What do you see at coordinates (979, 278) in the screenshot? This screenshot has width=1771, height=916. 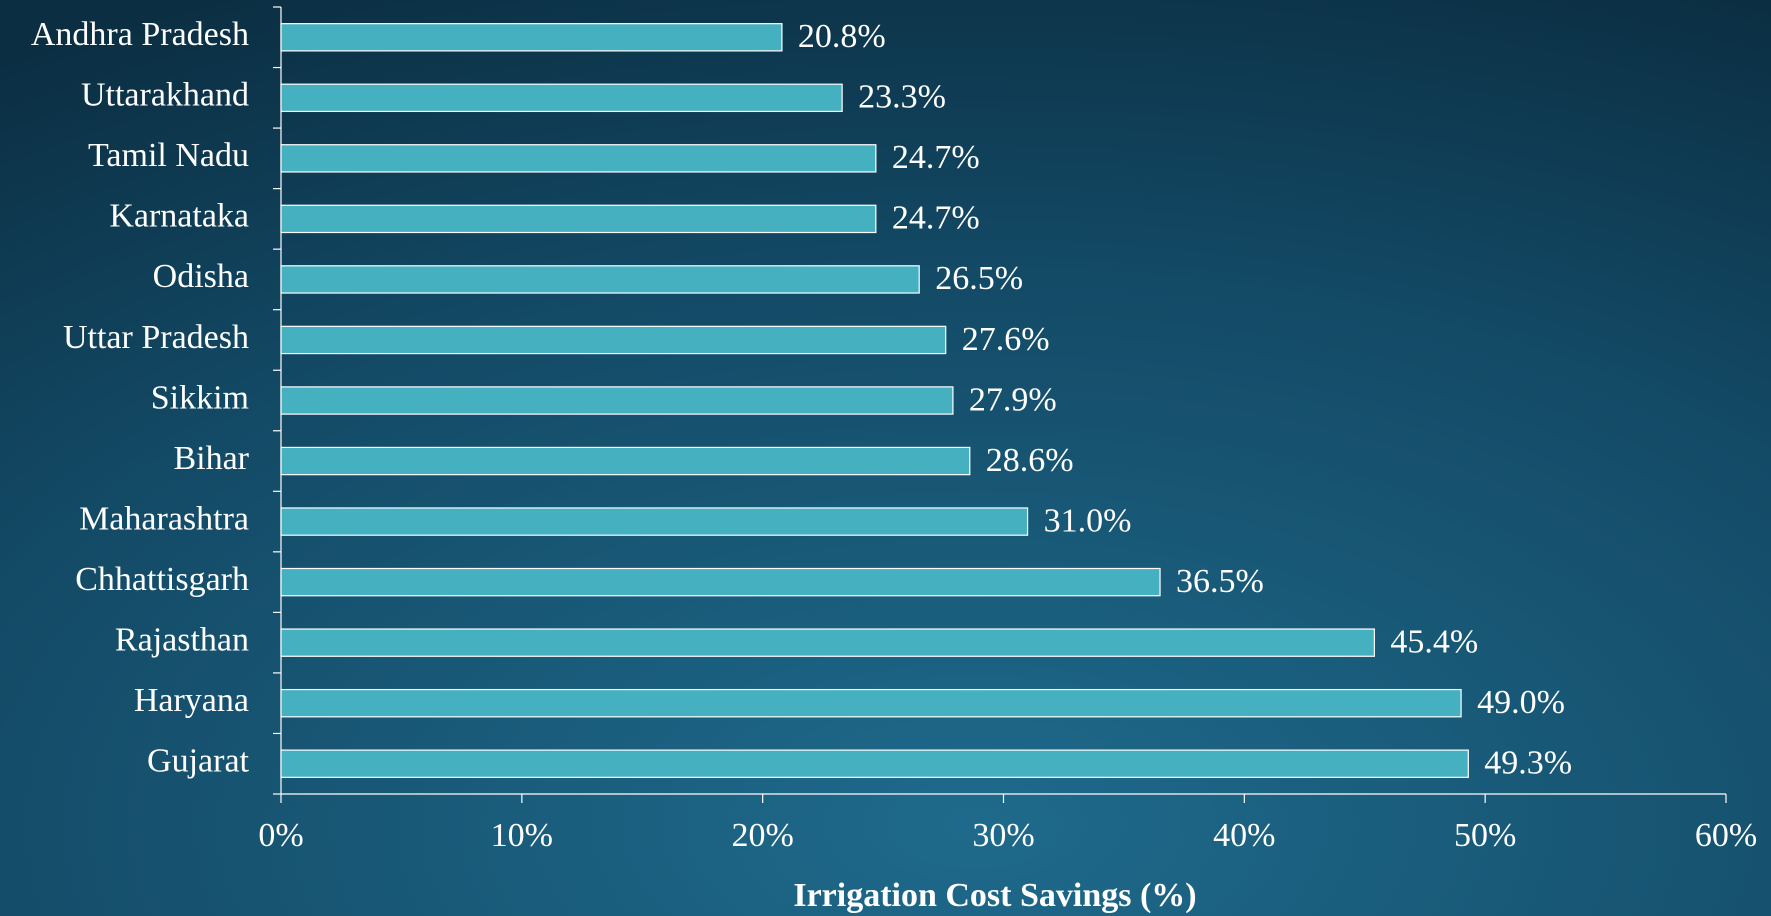 I see `value-label: 26.5%` at bounding box center [979, 278].